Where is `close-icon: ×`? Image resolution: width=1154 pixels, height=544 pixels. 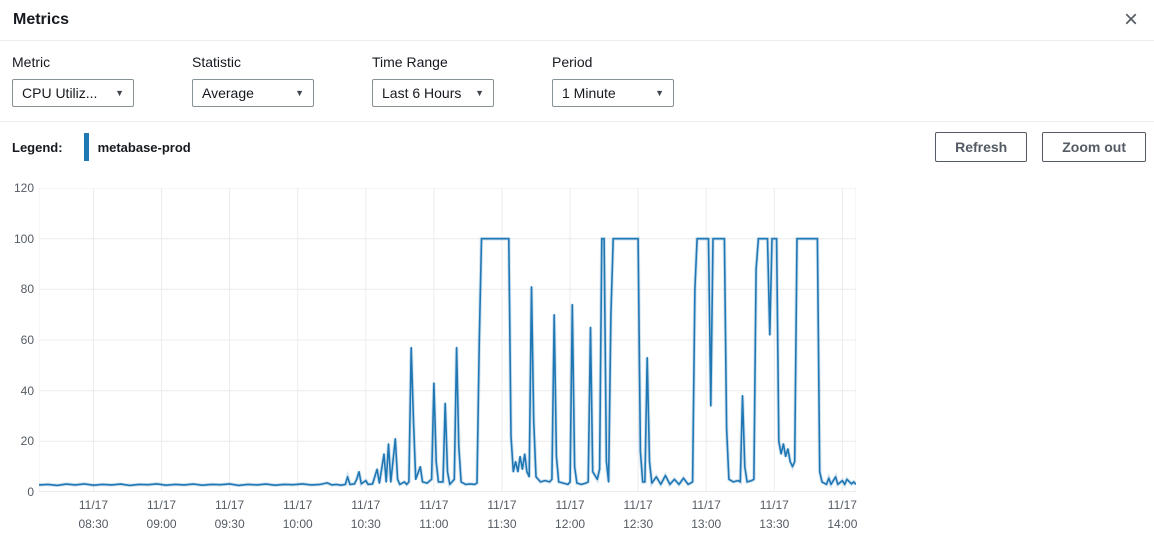 close-icon: × is located at coordinates (1130, 19).